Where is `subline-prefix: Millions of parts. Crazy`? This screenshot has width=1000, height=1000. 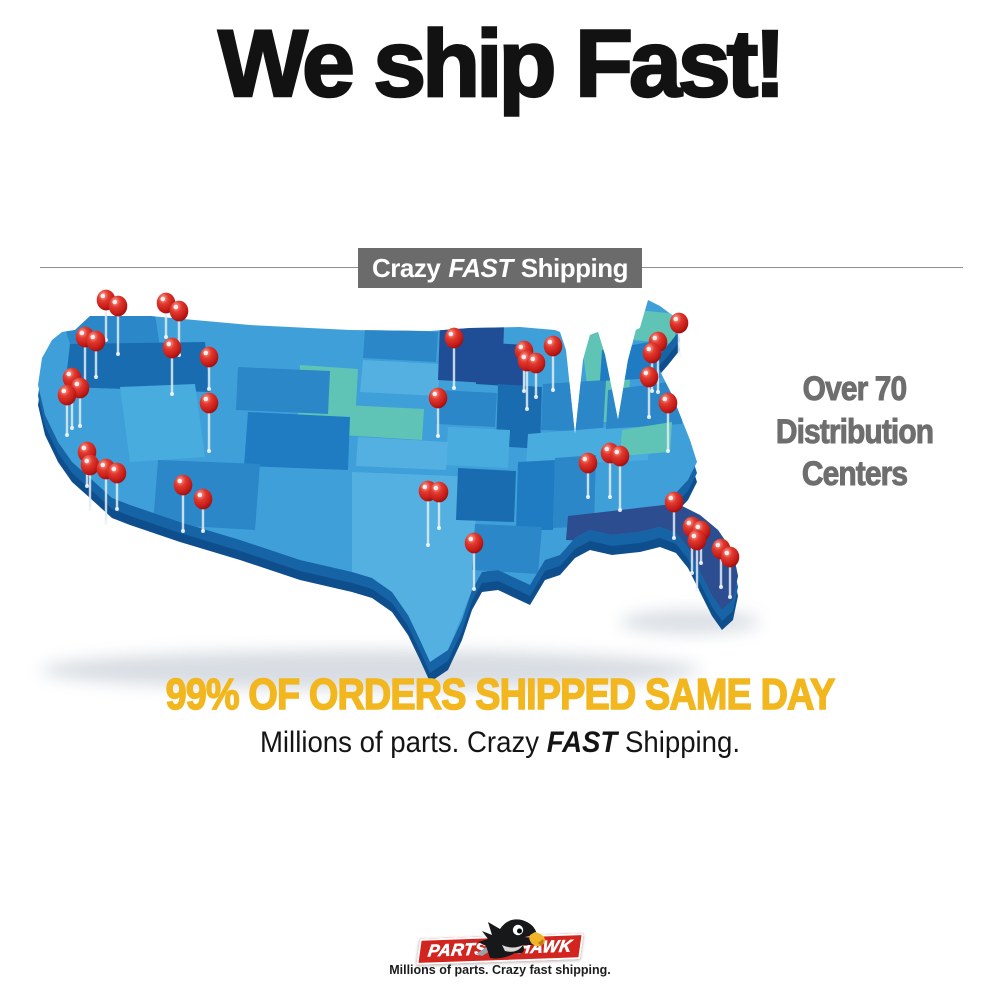 subline-prefix: Millions of parts. Crazy is located at coordinates (403, 742).